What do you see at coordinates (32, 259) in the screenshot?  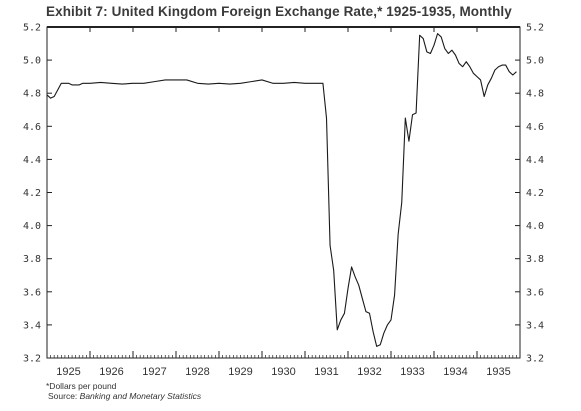 I see `y-tick-label-left: 3.8` at bounding box center [32, 259].